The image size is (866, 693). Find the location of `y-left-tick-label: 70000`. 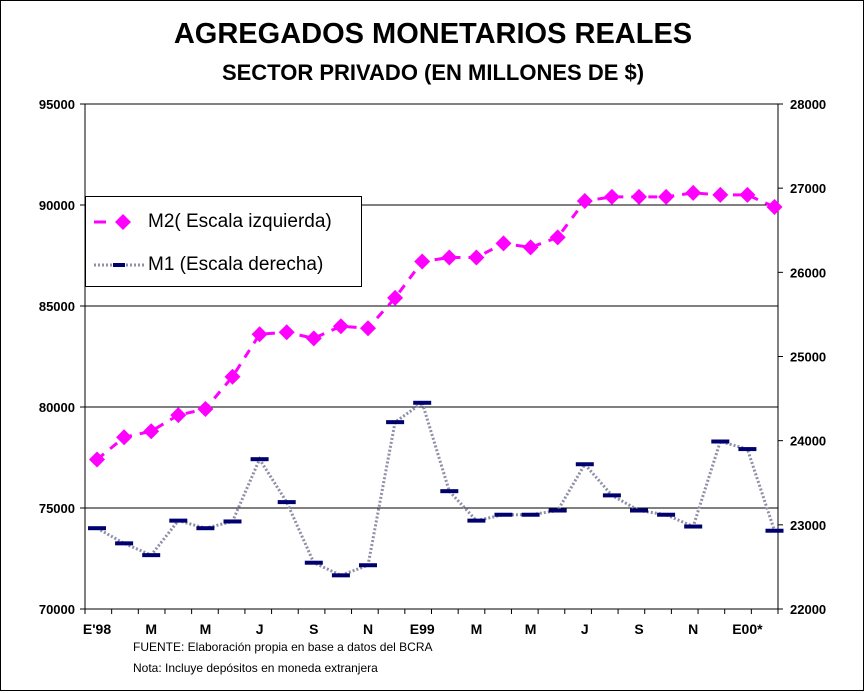

y-left-tick-label: 70000 is located at coordinates (57, 609).